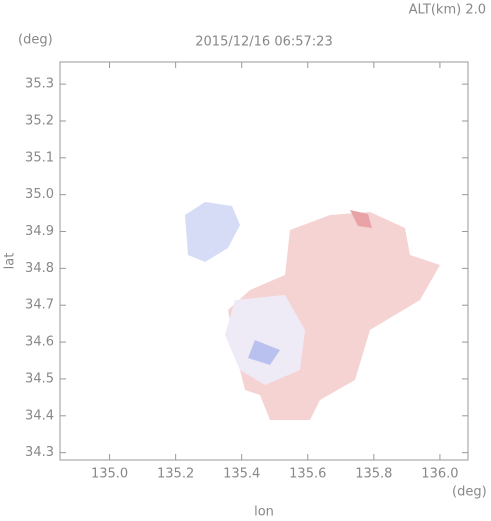 The height and width of the screenshot is (521, 491). Describe the element at coordinates (447, 10) in the screenshot. I see `altitude-annotation: ALT(km) 2.0` at that location.